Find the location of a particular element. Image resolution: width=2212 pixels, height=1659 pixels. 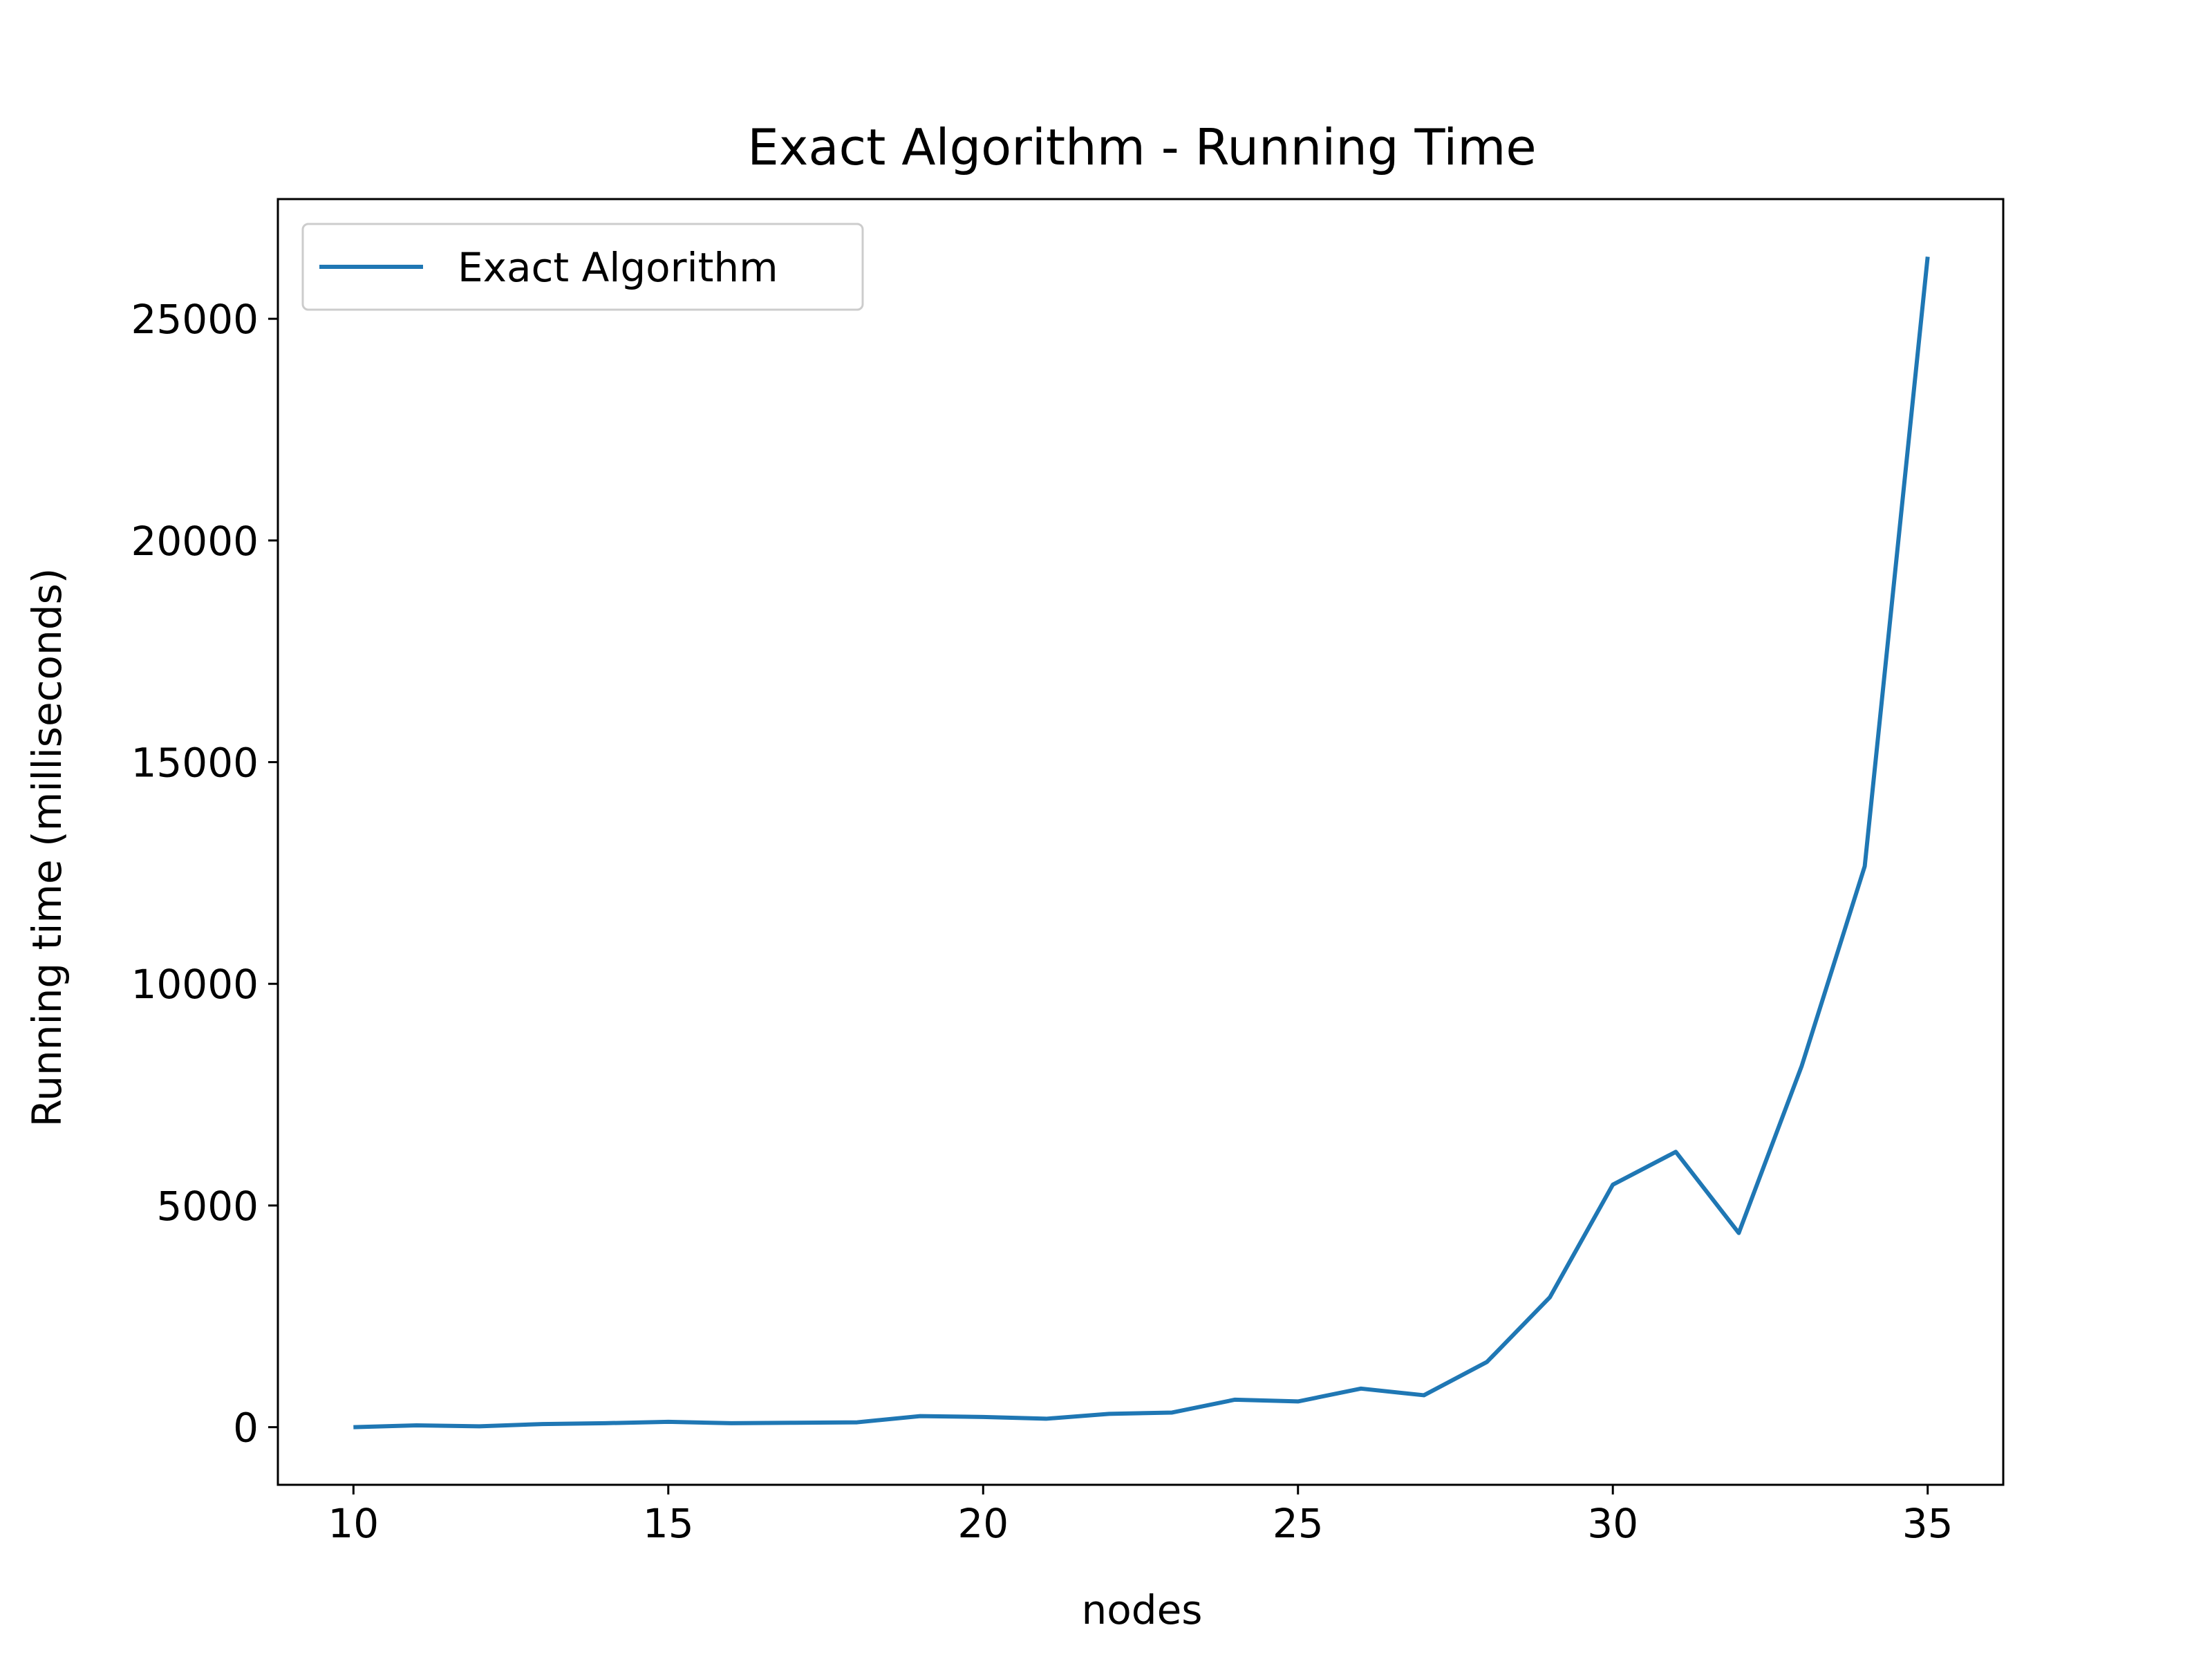

legend-box is located at coordinates (582, 267).